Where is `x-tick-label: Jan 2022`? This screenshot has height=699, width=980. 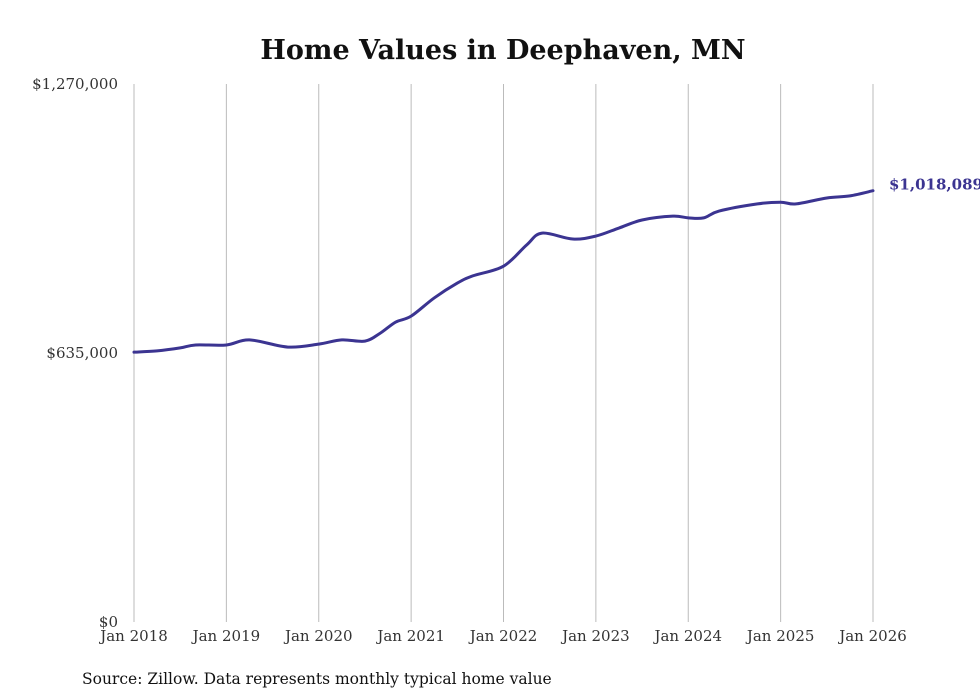 x-tick-label: Jan 2022 is located at coordinates (503, 636).